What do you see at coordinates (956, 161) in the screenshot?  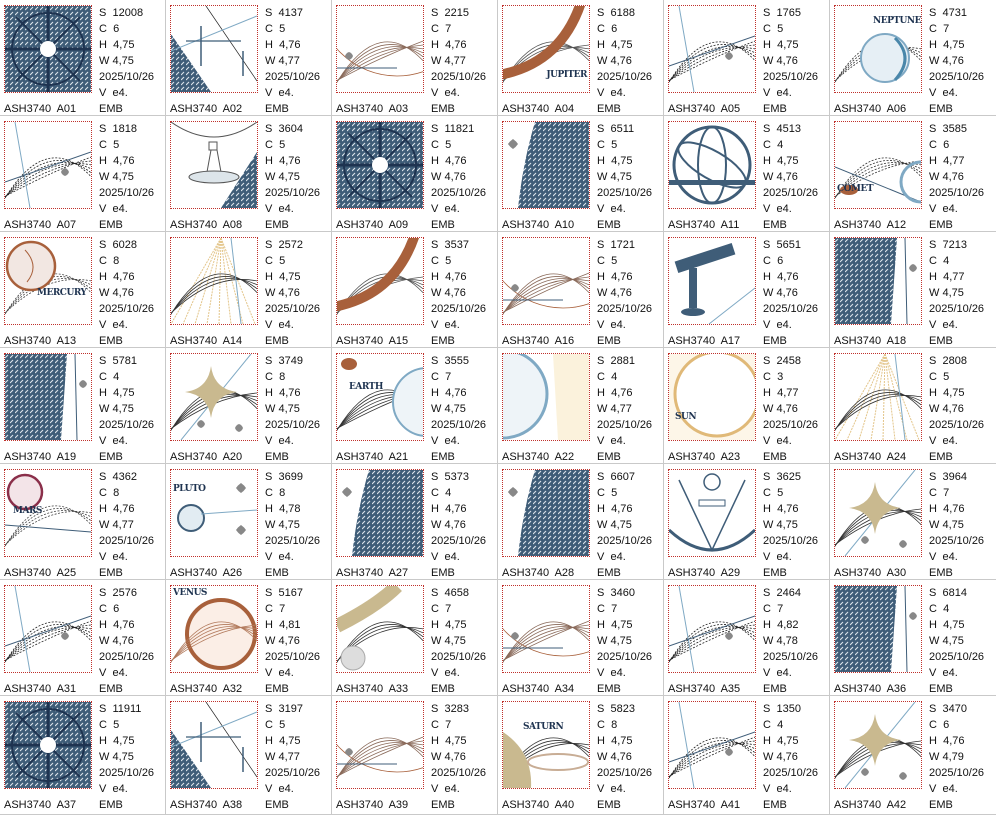 I see `height: H 4,77` at bounding box center [956, 161].